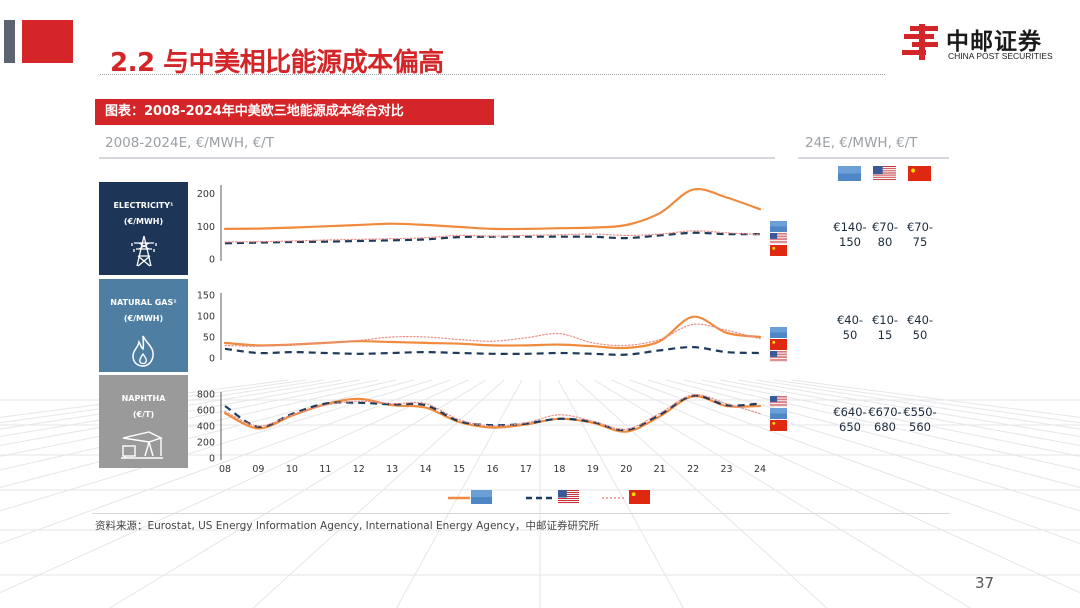 This screenshot has height=608, width=1080. Describe the element at coordinates (206, 296) in the screenshot. I see `y-tick-gas: 150` at that location.